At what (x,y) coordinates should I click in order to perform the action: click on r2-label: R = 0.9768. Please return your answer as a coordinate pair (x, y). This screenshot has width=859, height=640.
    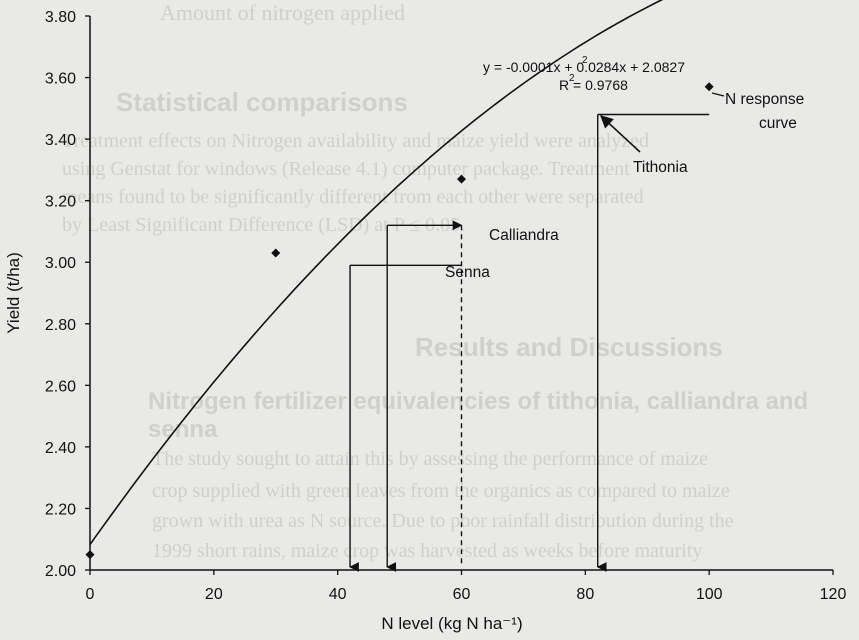
    Looking at the image, I should click on (593, 85).